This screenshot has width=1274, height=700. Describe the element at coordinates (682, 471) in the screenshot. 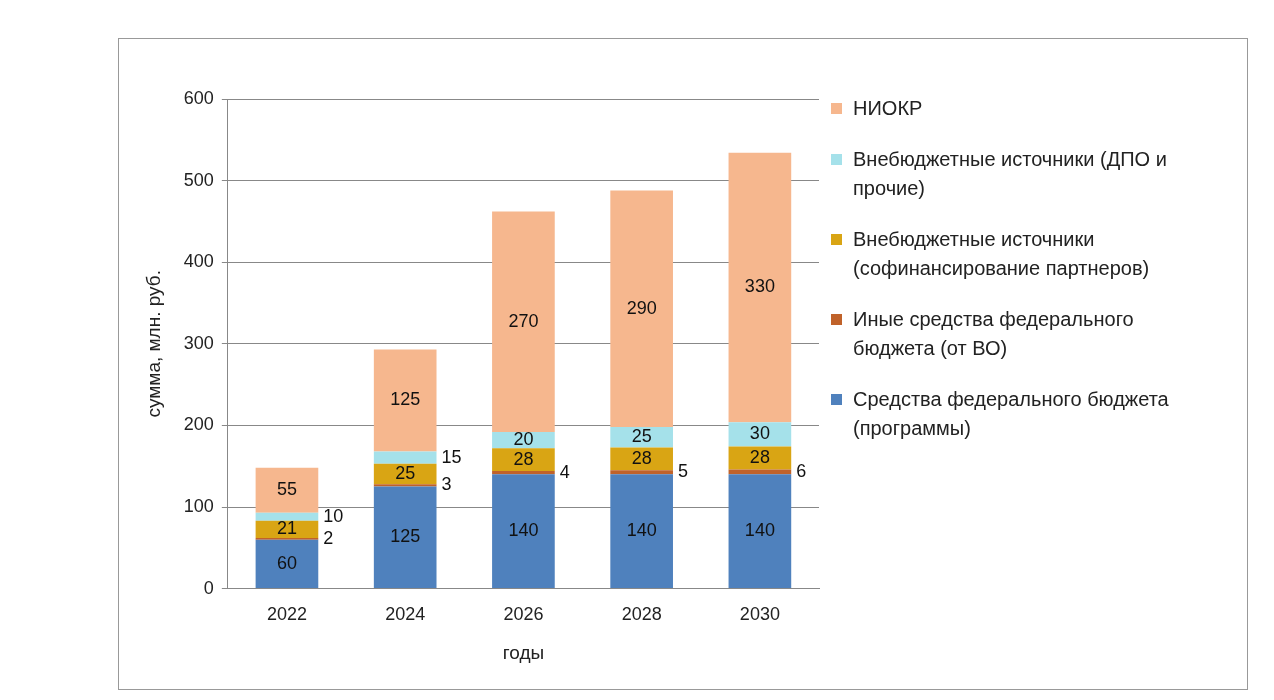

I see `data-label: 5` at that location.